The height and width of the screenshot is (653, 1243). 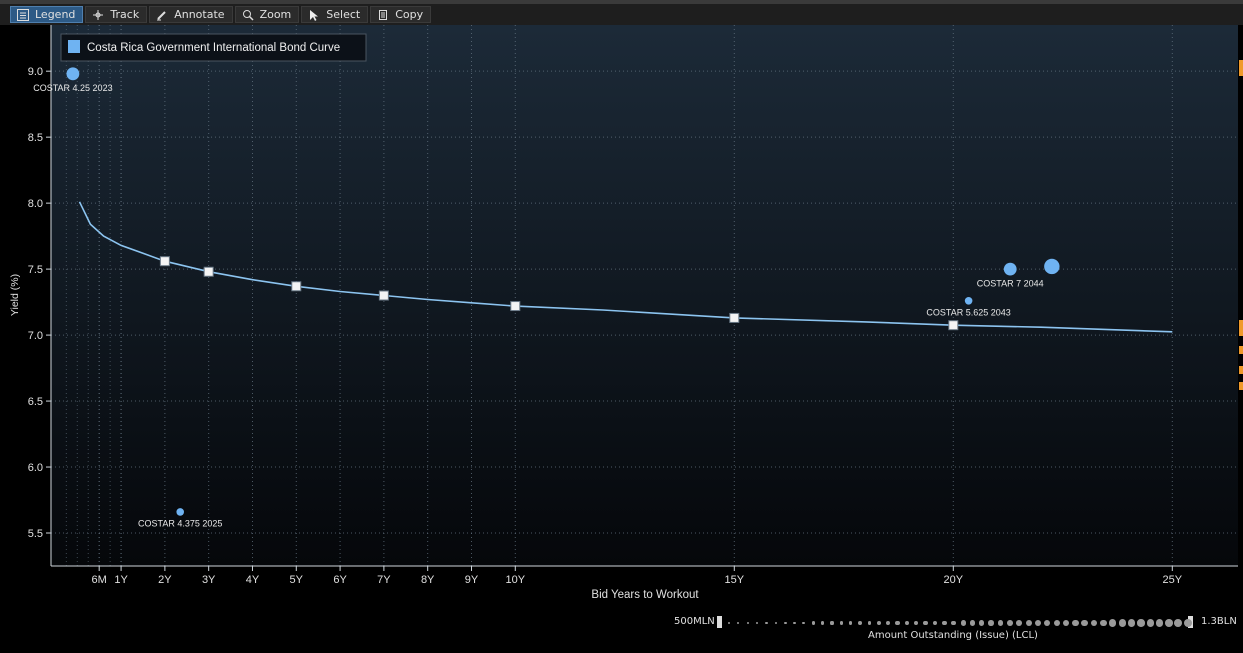 What do you see at coordinates (35, 534) in the screenshot?
I see `y-tick-label: 5.5` at bounding box center [35, 534].